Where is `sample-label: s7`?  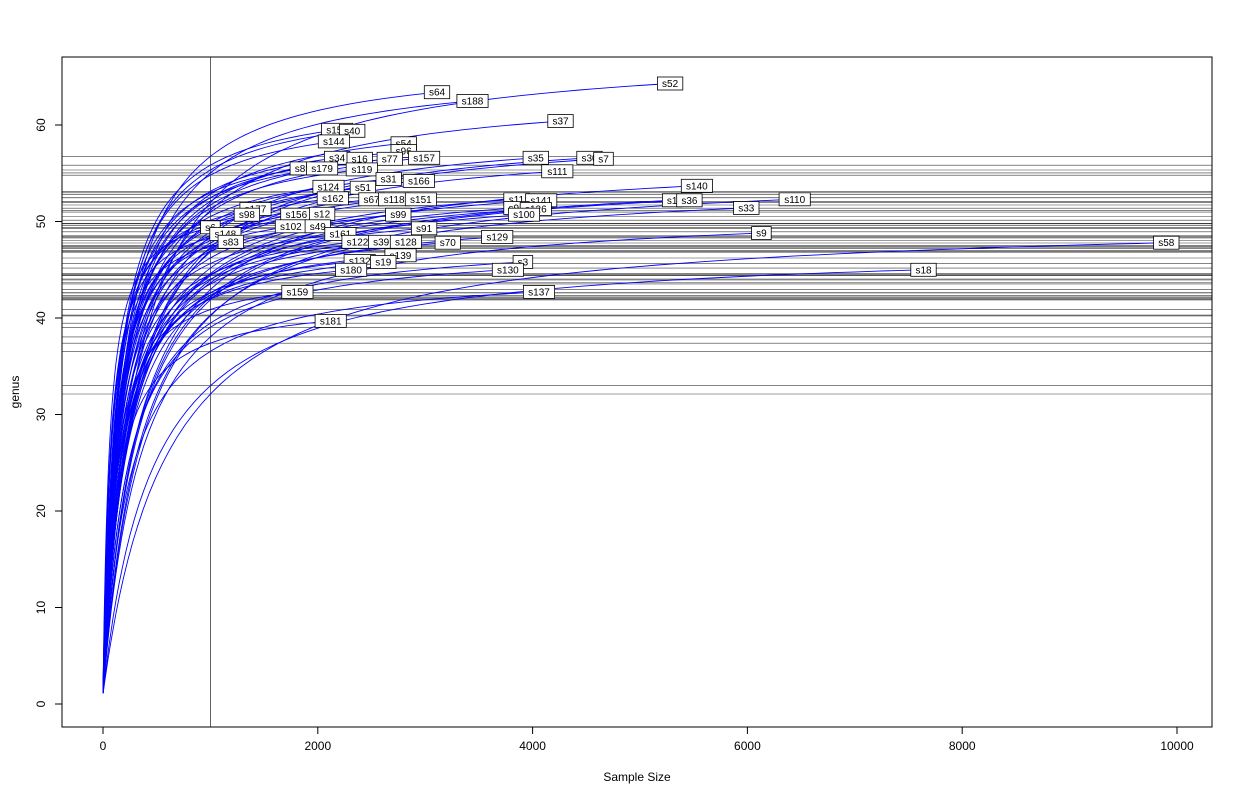 sample-label: s7 is located at coordinates (603, 159).